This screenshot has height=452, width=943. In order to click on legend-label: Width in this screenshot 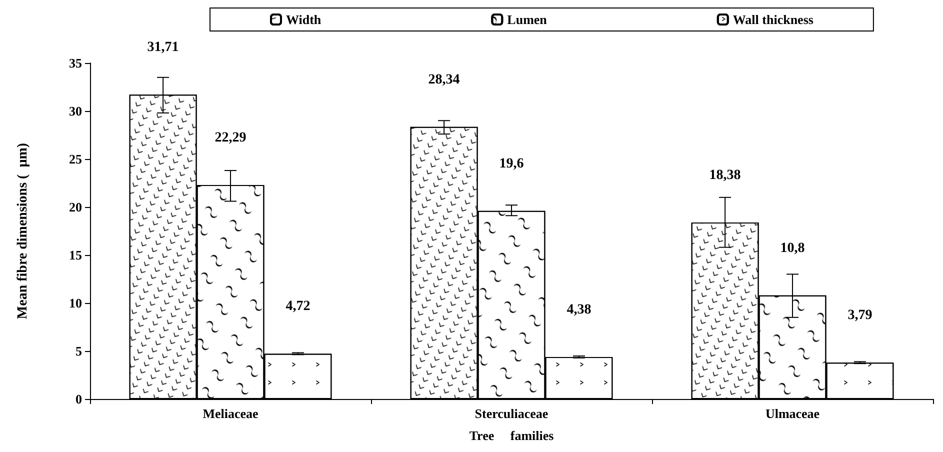, I will do `click(304, 19)`.